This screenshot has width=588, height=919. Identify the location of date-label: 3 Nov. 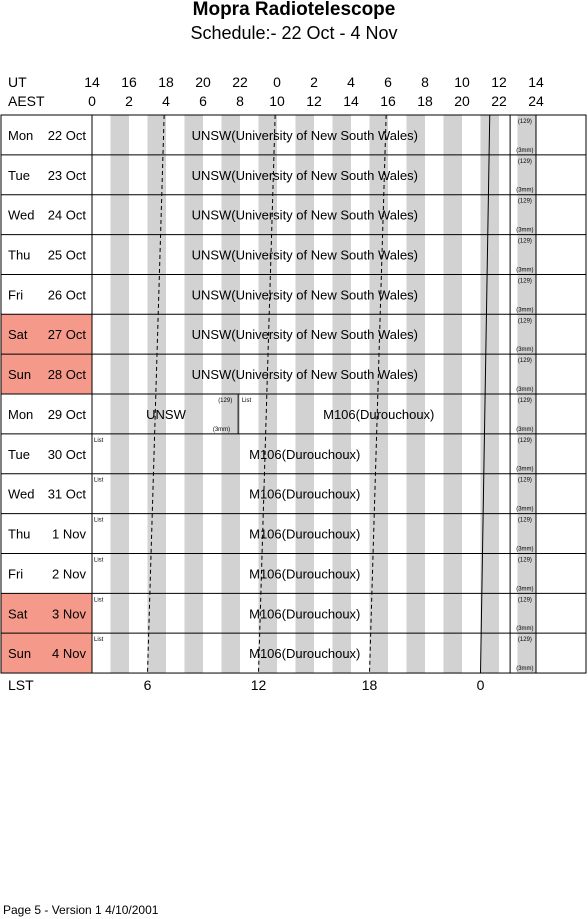
(69, 613).